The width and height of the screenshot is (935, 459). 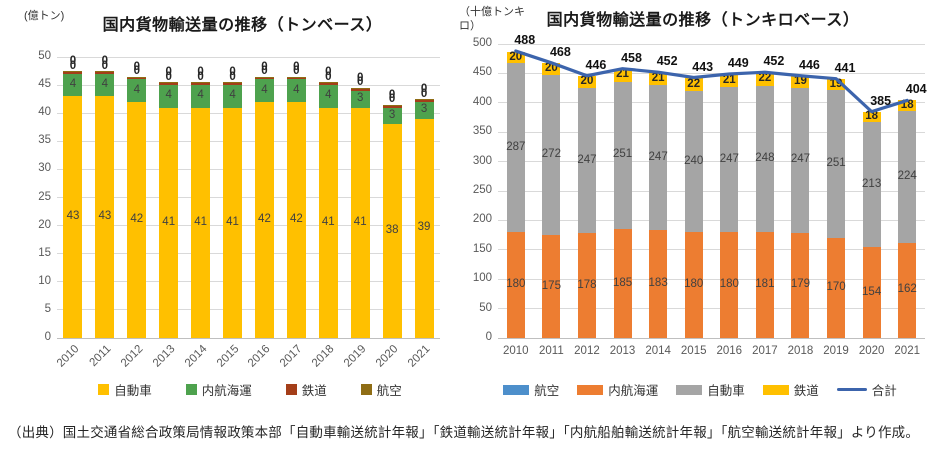 What do you see at coordinates (44, 112) in the screenshot?
I see `y-tick-label: 40` at bounding box center [44, 112].